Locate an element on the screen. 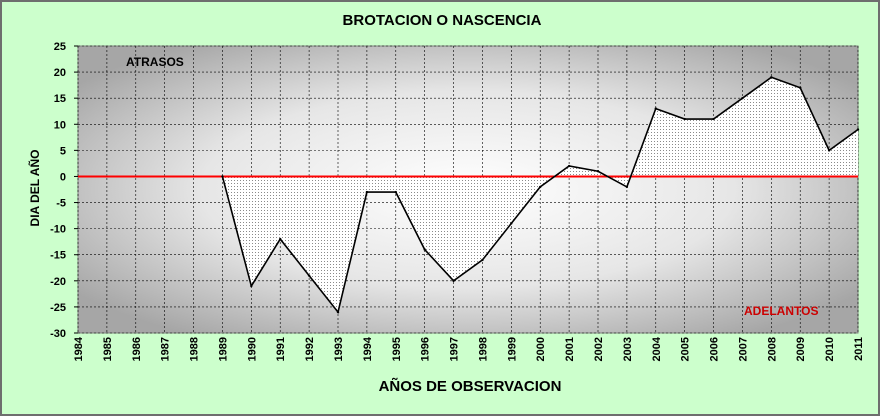 The image size is (884, 420). y-tick-label: -20 is located at coordinates (58, 282).